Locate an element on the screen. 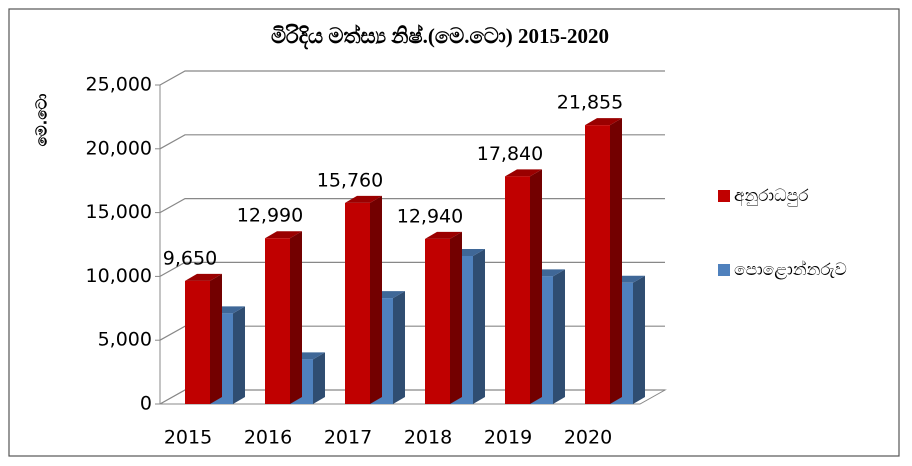 This screenshot has width=912, height=466. legend-label: අනුරාධපුර is located at coordinates (771, 196).